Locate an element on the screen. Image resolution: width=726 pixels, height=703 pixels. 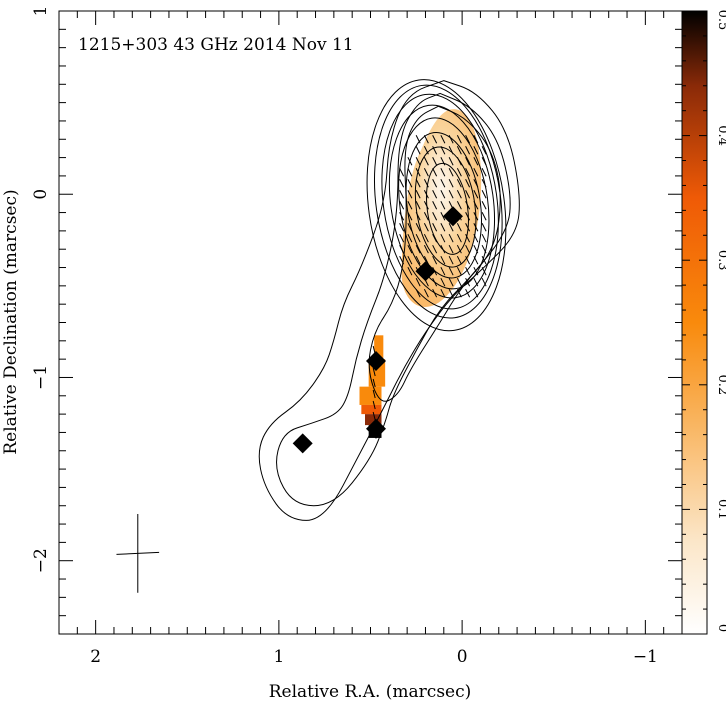
contour-line is located at coordinates (436, 205).